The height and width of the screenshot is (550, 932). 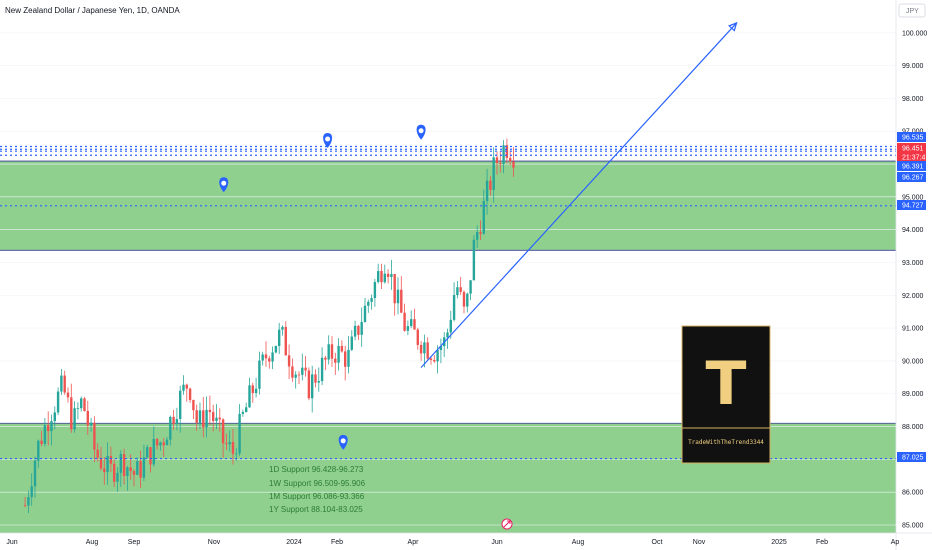 I want to click on x-tick-label: Sep, so click(x=134, y=542).